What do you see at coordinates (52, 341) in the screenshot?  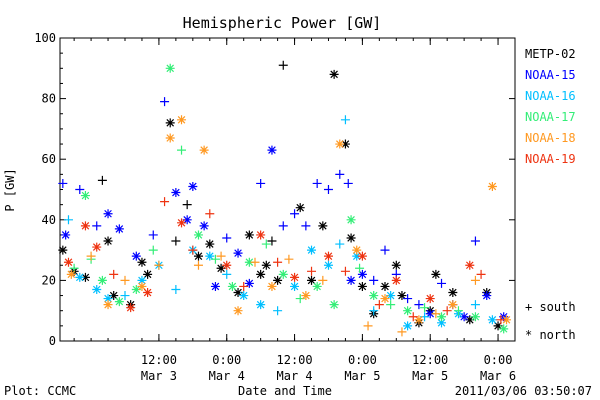 I see `y-tick-label: 0` at bounding box center [52, 341].